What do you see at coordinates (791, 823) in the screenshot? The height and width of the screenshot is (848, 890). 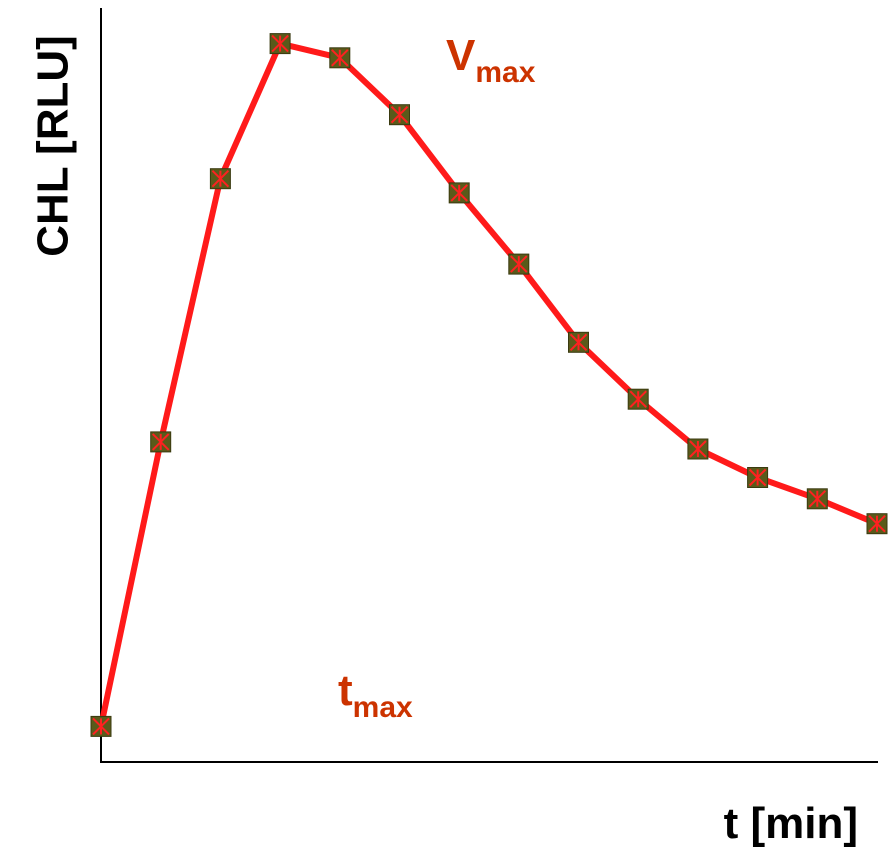 I see `x-axis-title: t [min]` at bounding box center [791, 823].